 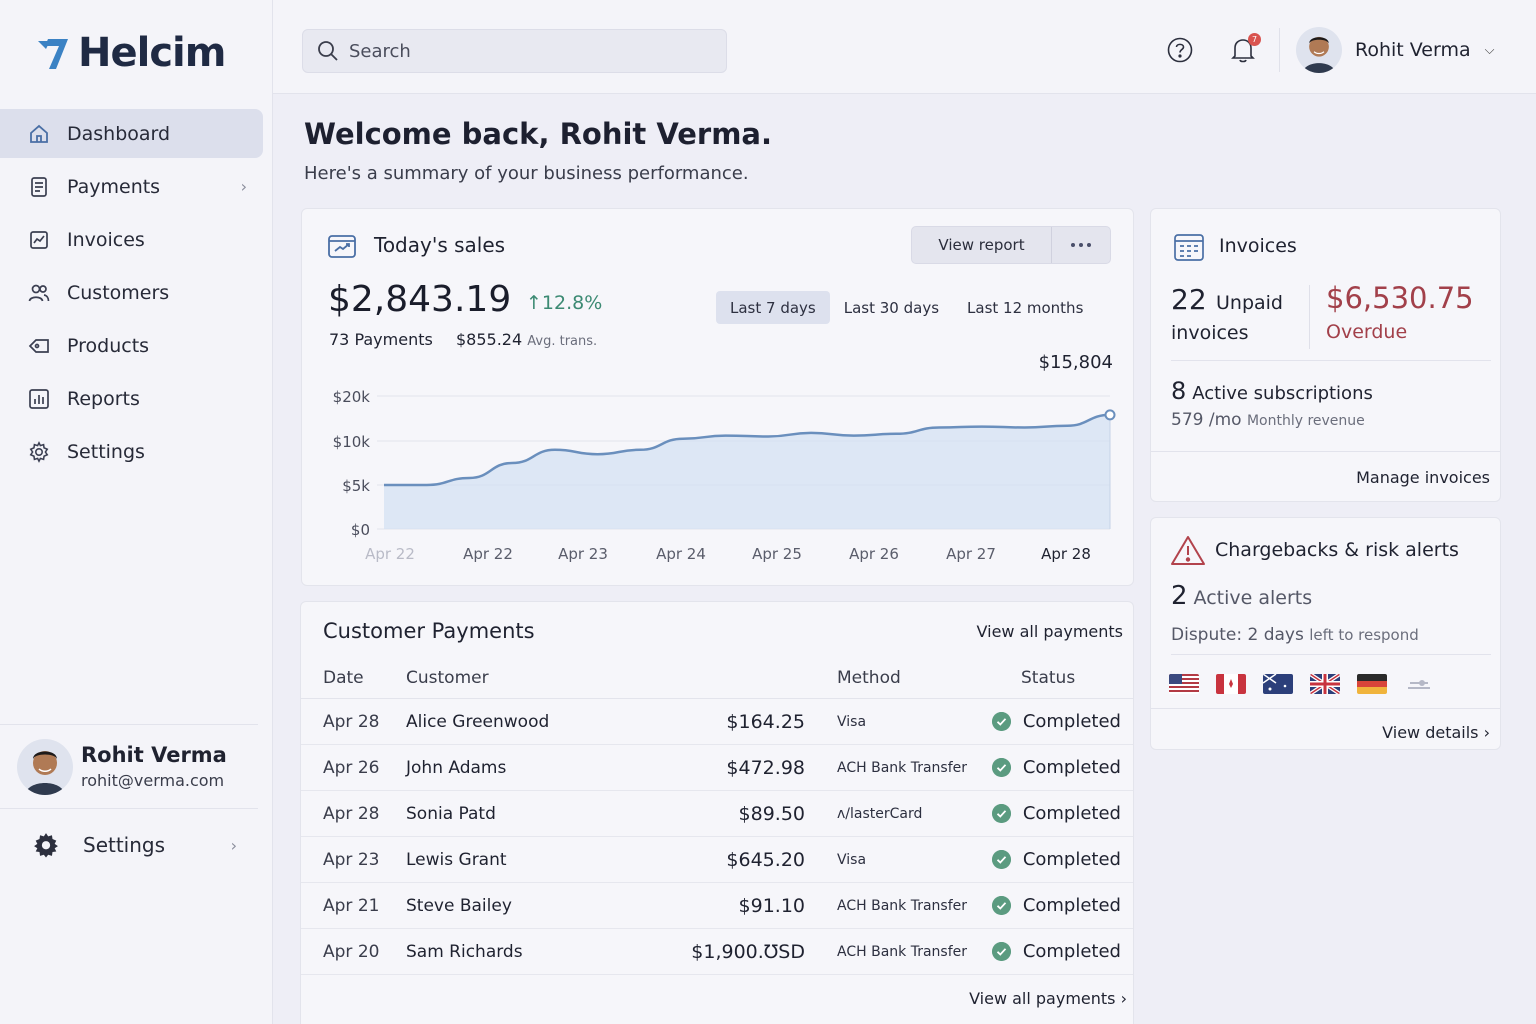 What do you see at coordinates (131, 186) in the screenshot?
I see `sidebar-item-payments: Payments ›` at bounding box center [131, 186].